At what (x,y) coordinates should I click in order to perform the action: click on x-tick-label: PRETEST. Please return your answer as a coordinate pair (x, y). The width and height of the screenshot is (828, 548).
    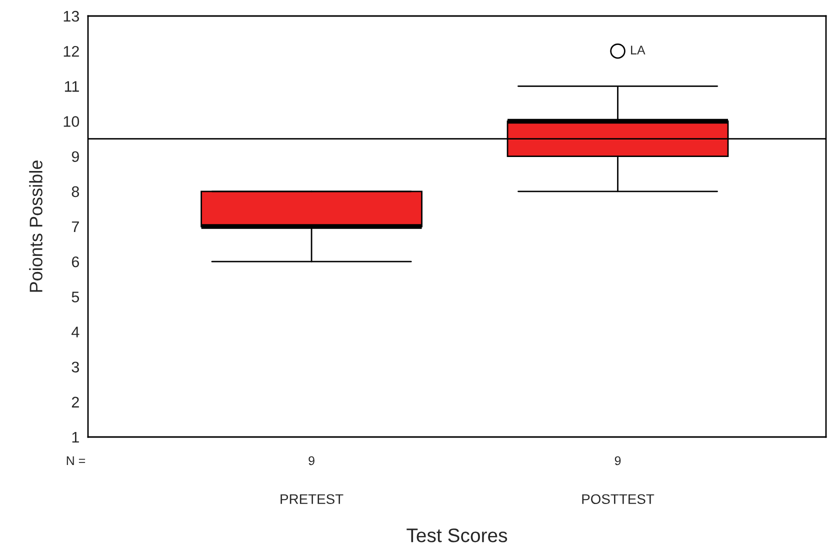
    Looking at the image, I should click on (312, 499).